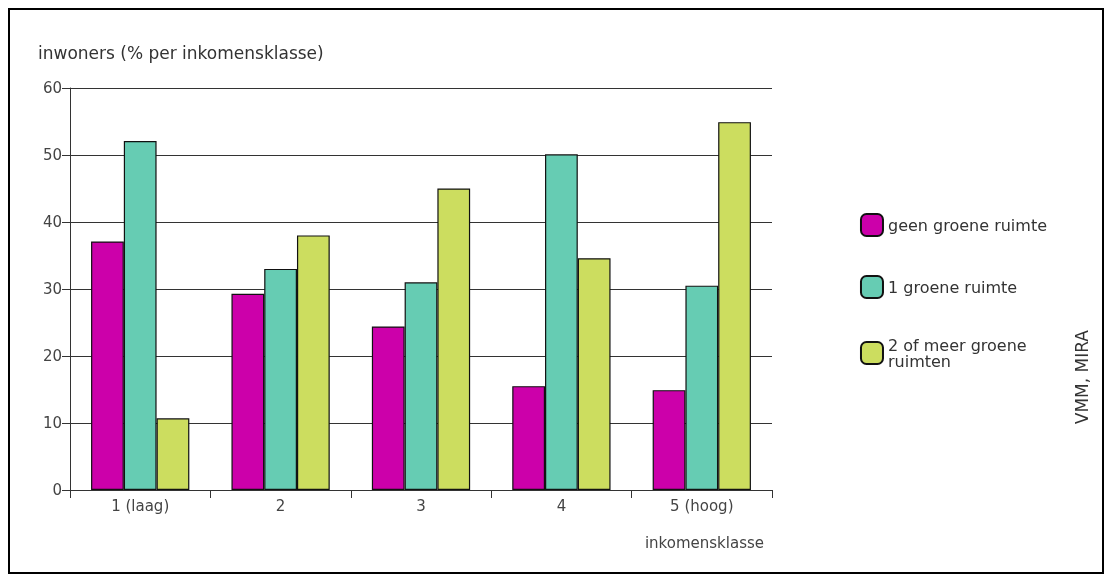 Image resolution: width=1114 pixels, height=584 pixels. Describe the element at coordinates (57, 490) in the screenshot. I see `y-tick-label: 0` at that location.